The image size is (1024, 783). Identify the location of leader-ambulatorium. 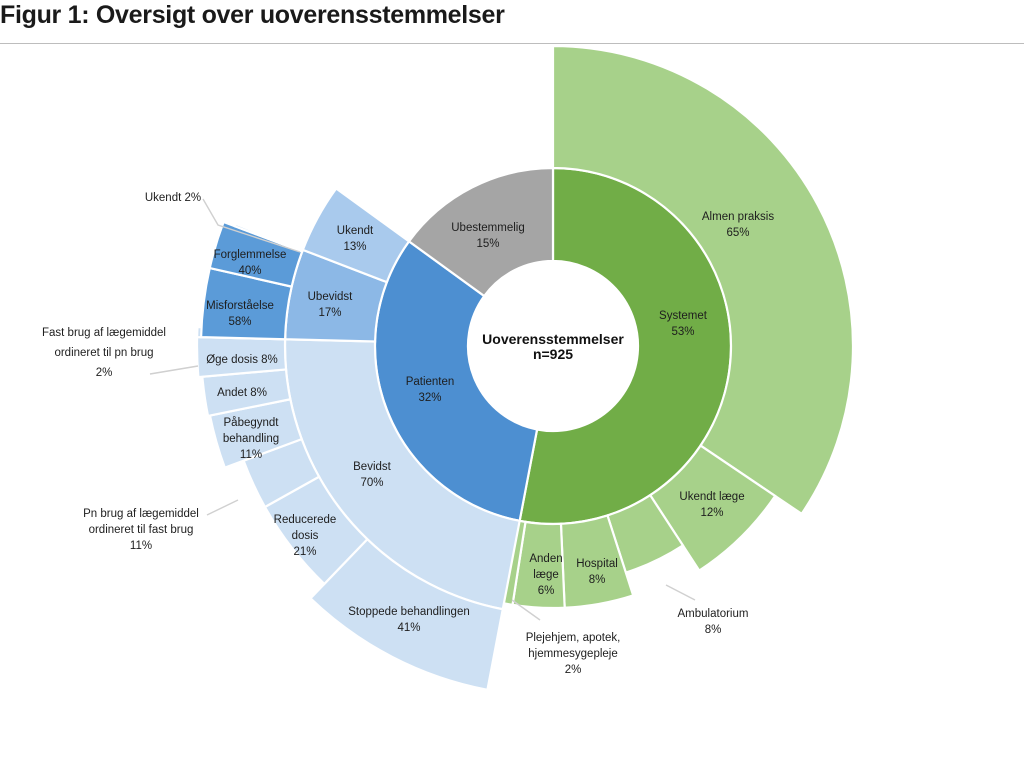
(680, 592).